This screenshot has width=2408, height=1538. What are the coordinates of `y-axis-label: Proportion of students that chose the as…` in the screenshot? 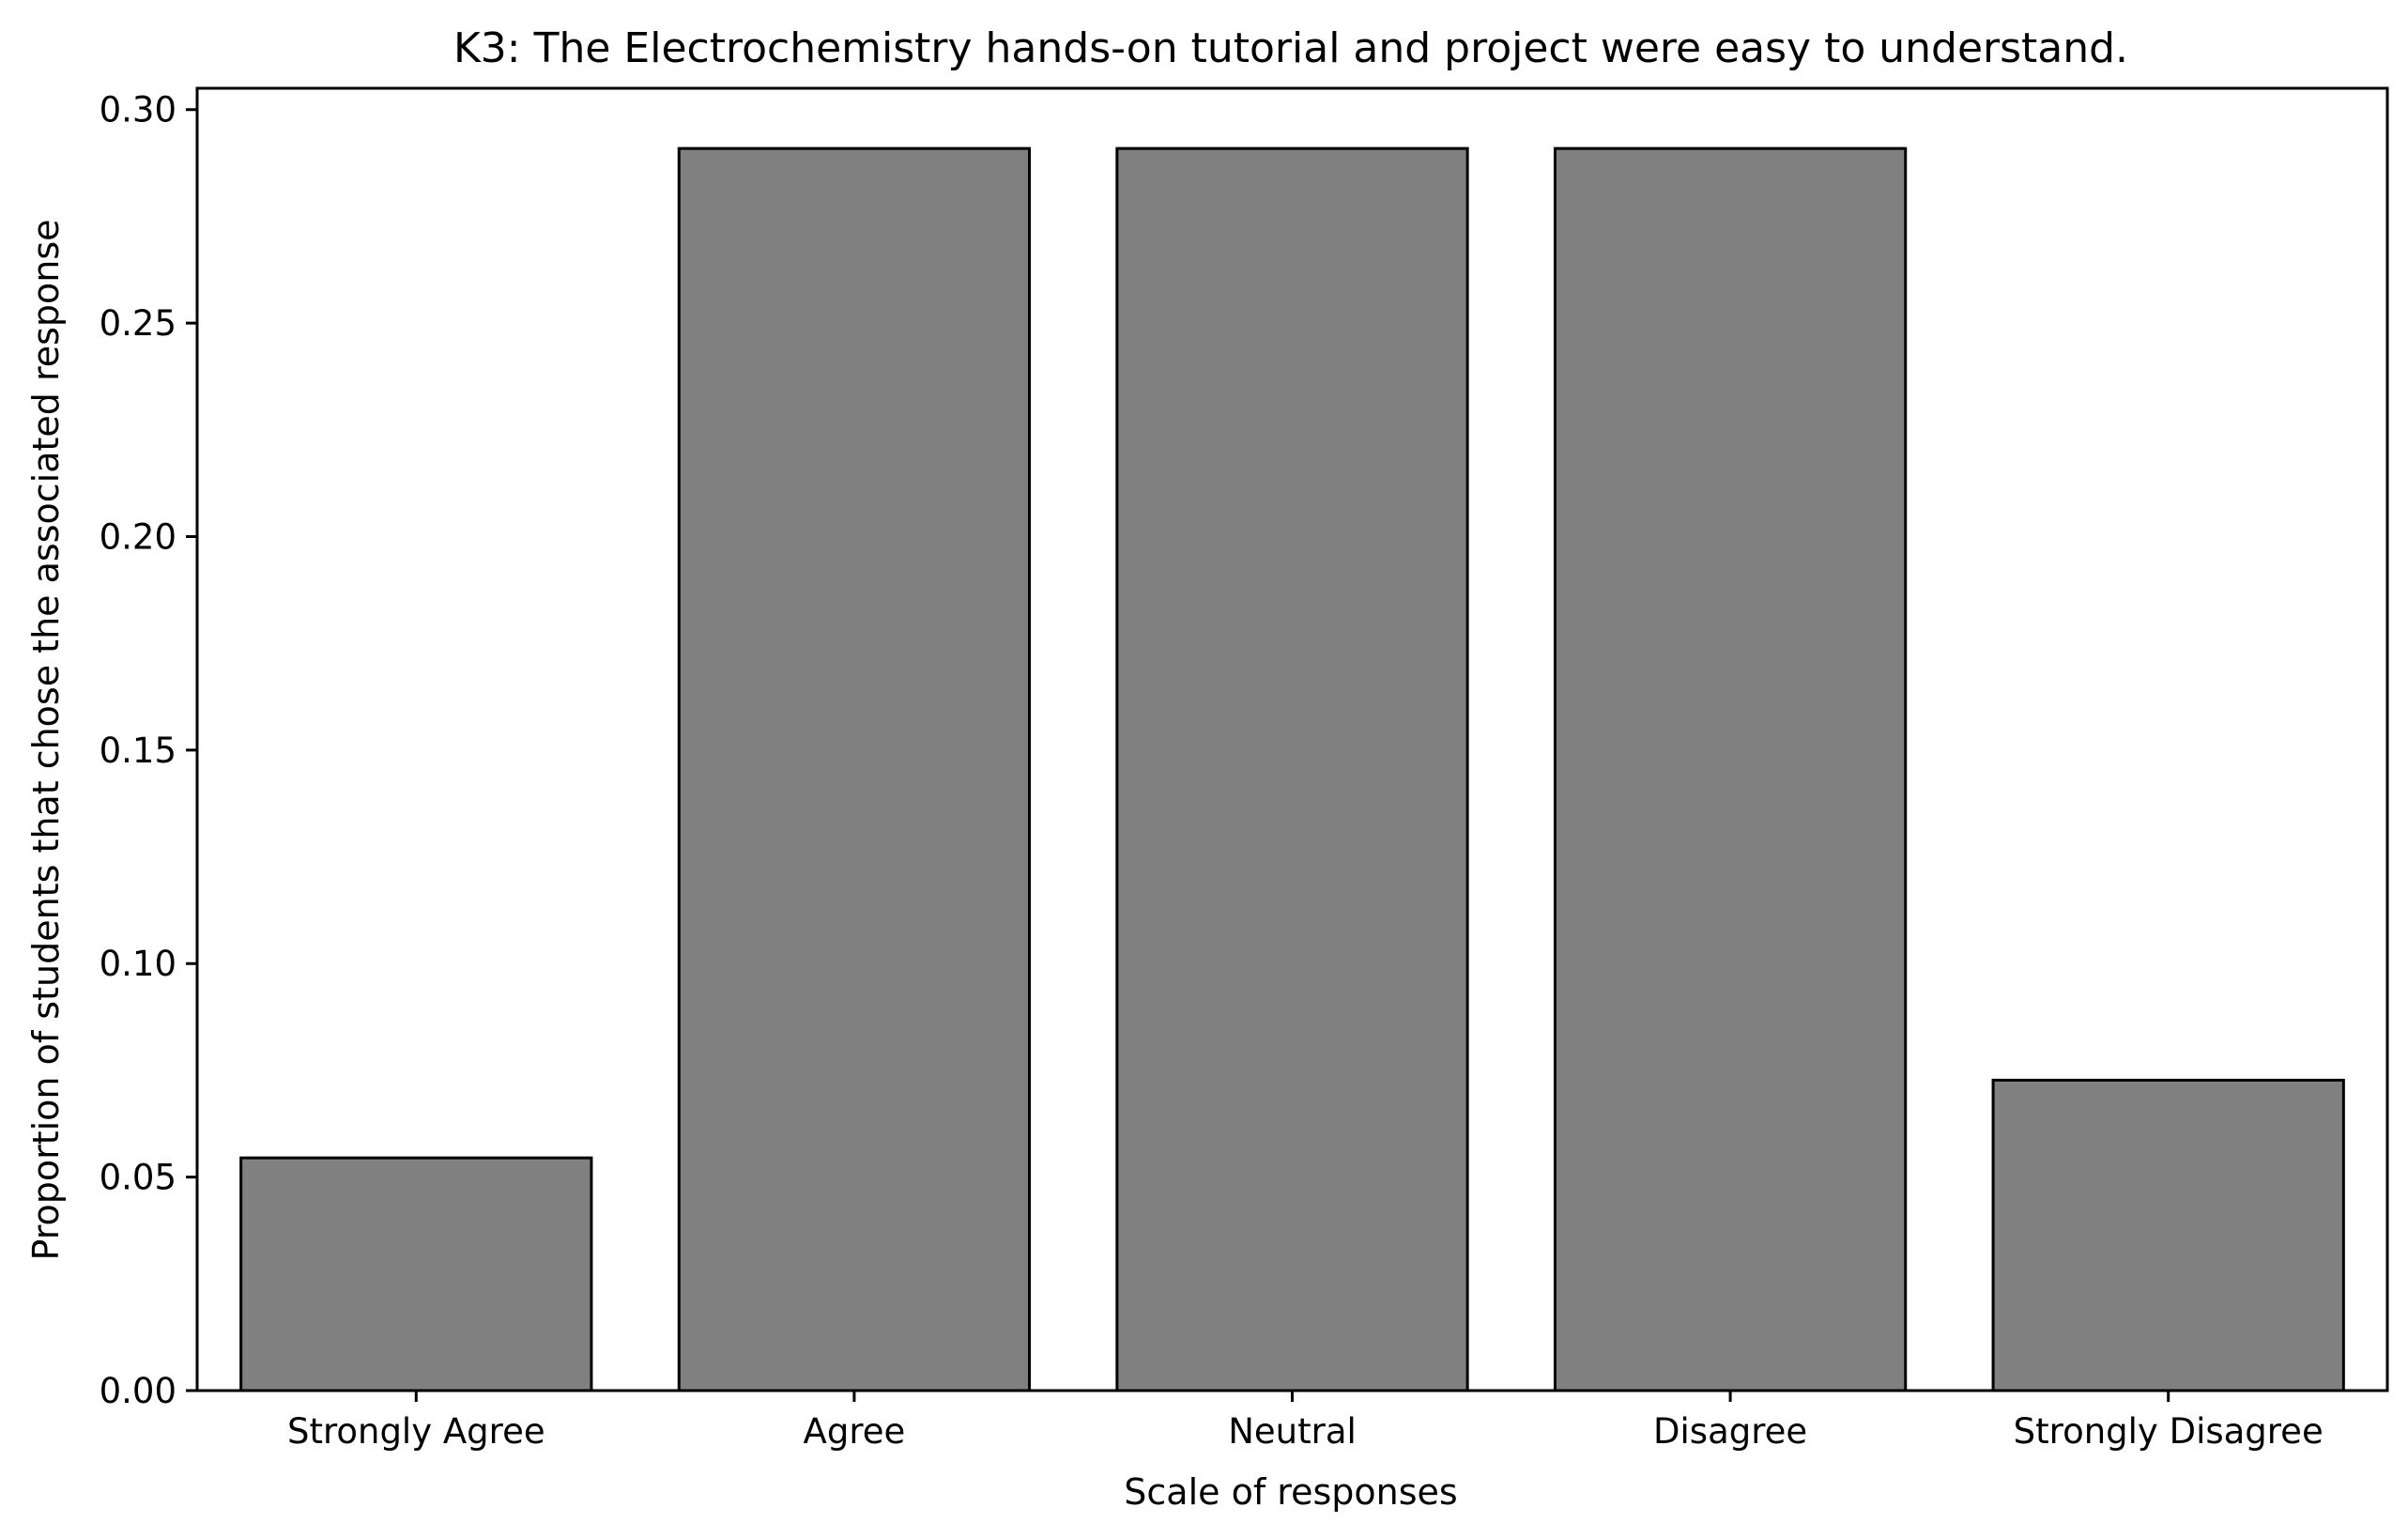 It's located at (46, 739).